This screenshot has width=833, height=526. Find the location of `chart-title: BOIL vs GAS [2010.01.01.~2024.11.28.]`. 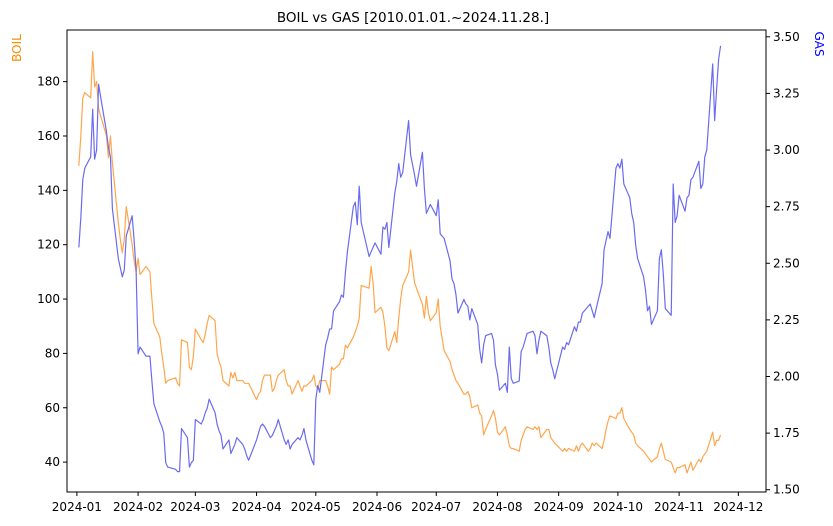

chart-title: BOIL vs GAS [2010.01.01.~2024.11.28.] is located at coordinates (413, 18).